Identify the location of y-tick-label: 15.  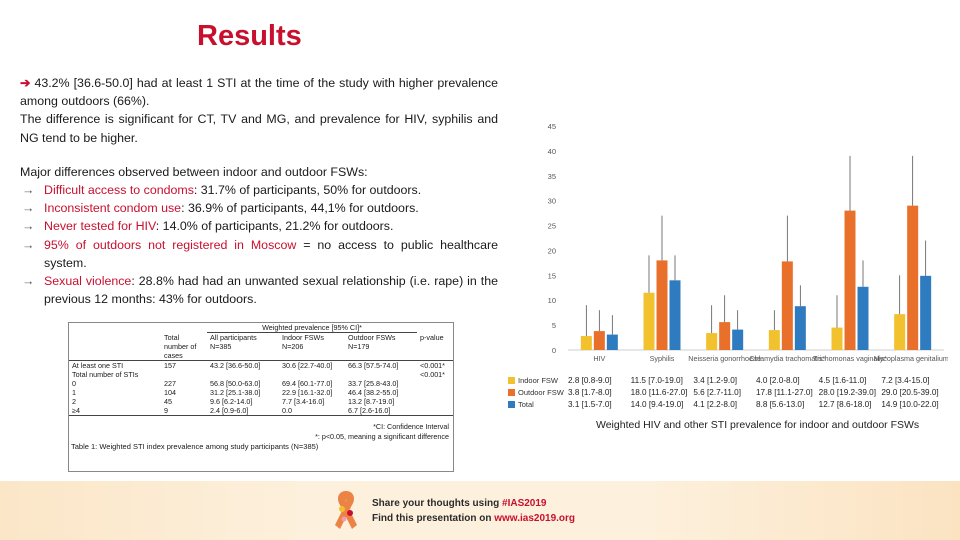
(552, 275).